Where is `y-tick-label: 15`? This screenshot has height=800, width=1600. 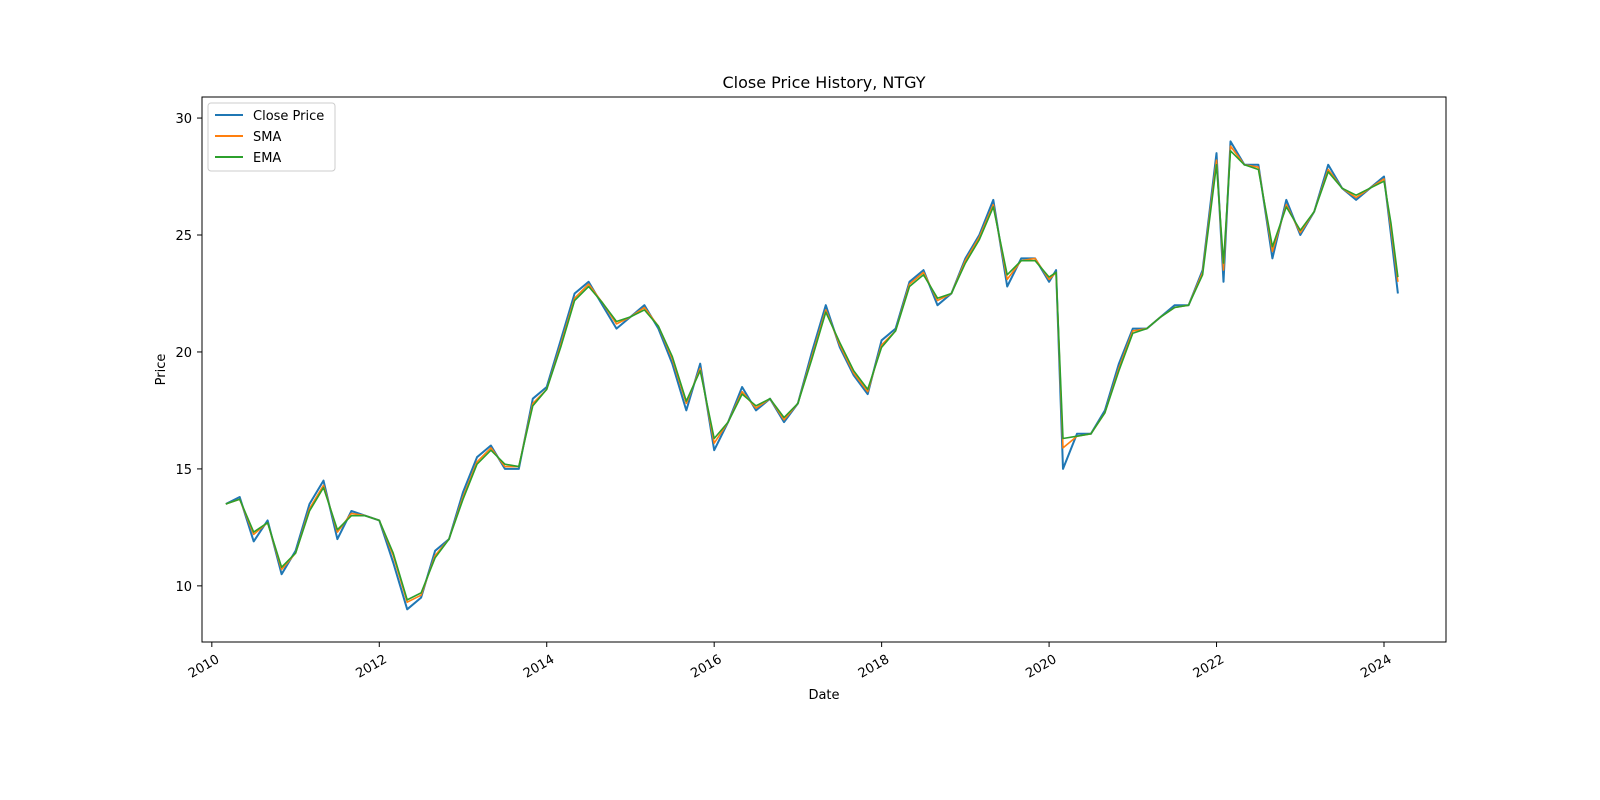
y-tick-label: 15 is located at coordinates (183, 470).